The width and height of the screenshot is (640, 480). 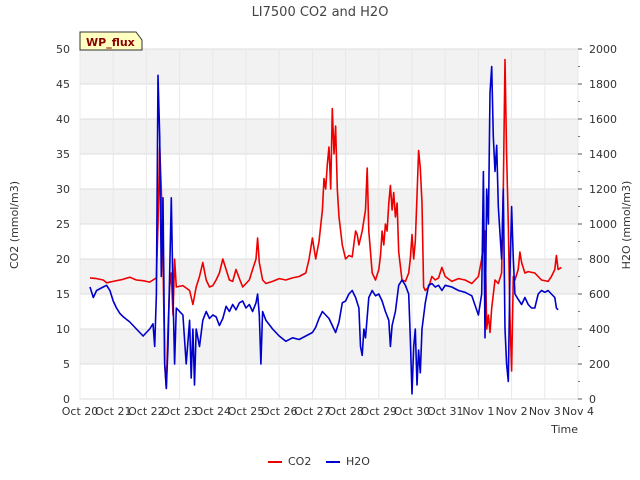 What do you see at coordinates (603, 119) in the screenshot?
I see `y-right-tick-label: 1600` at bounding box center [603, 119].